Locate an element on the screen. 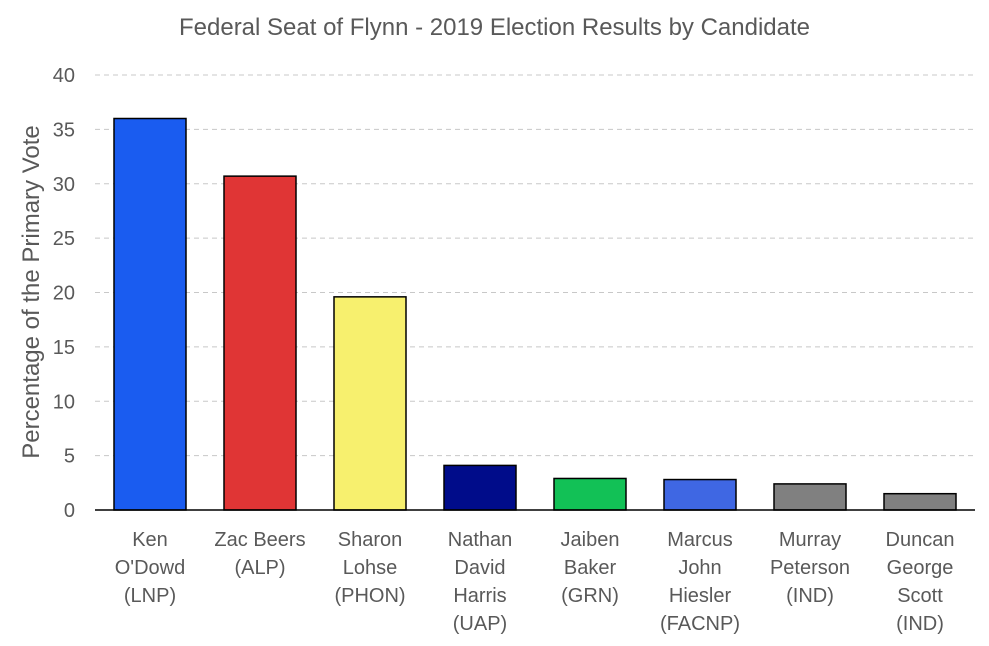  y-tick-label: 0 is located at coordinates (69, 511).